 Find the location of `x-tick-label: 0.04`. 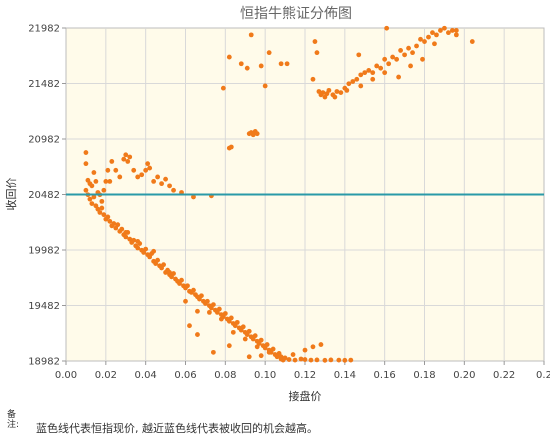

x-tick-label: 0.04 is located at coordinates (146, 375).